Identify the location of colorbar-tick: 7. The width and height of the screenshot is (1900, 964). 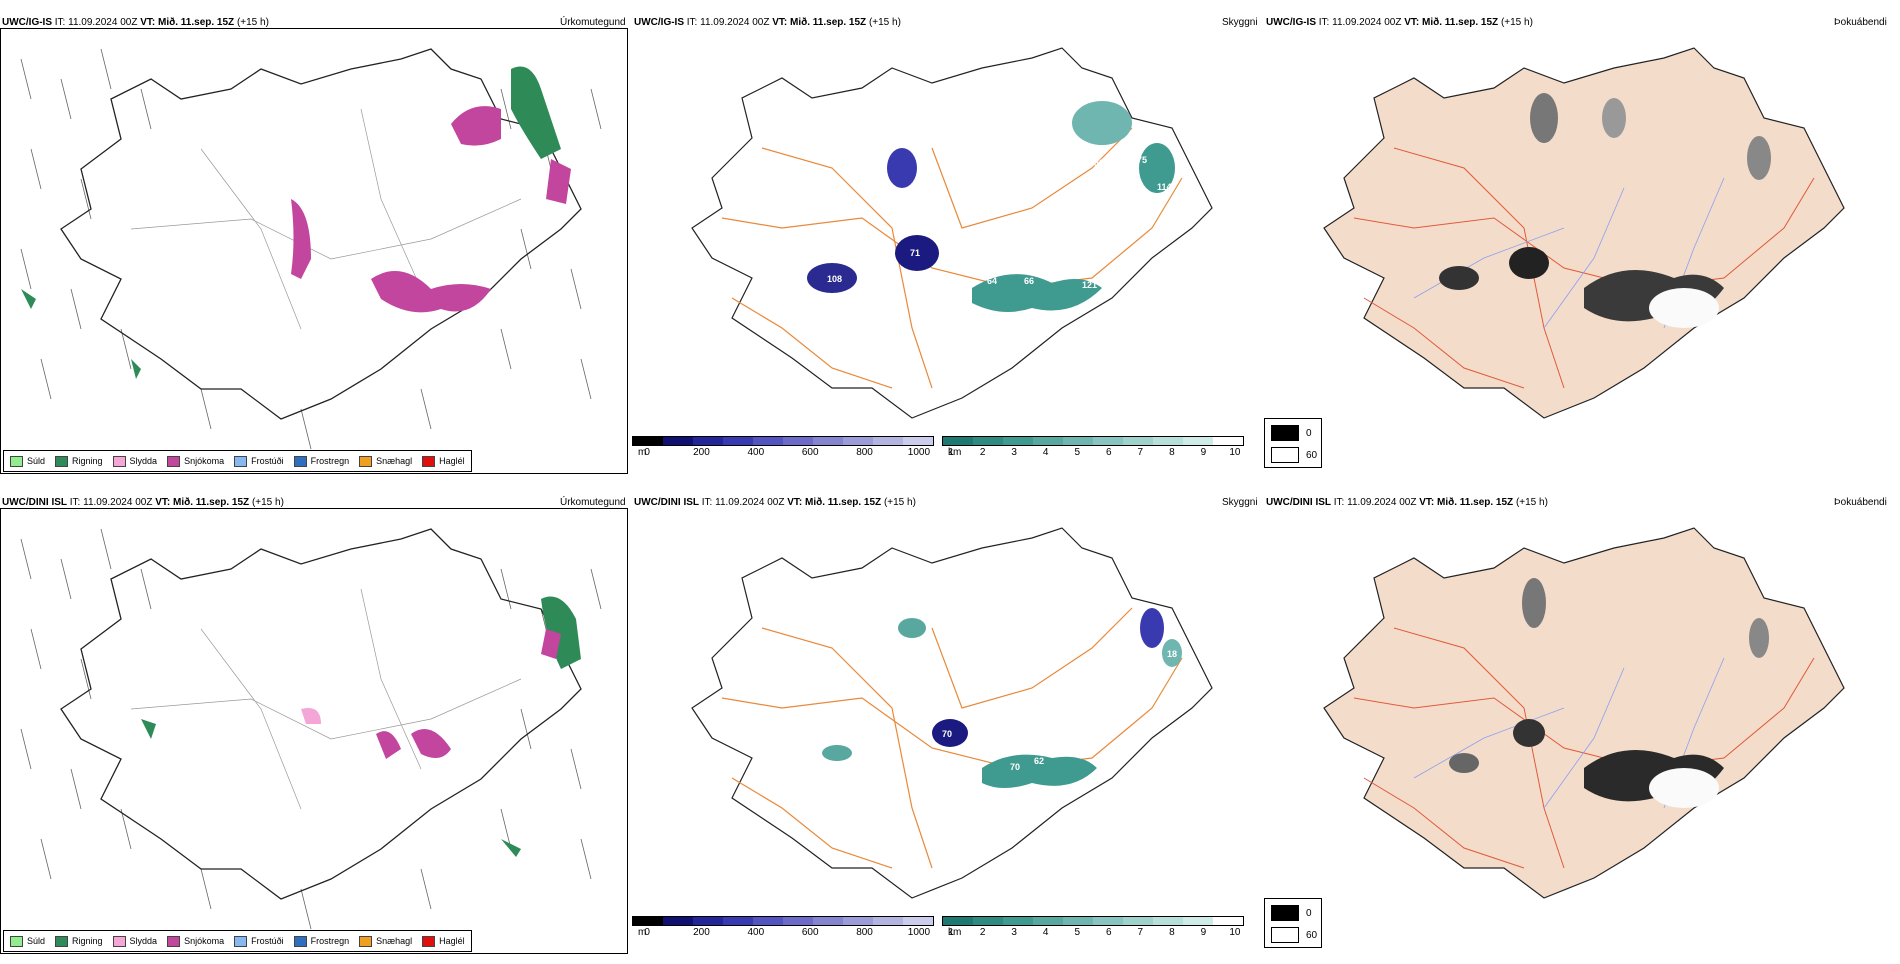
(1140, 452).